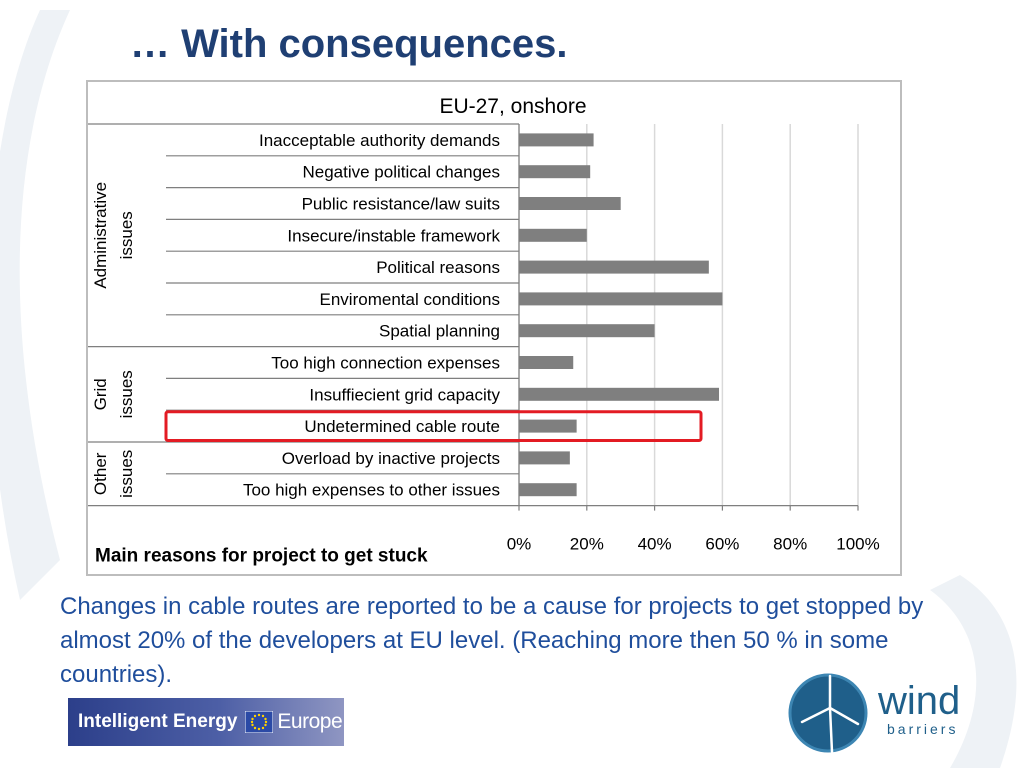  I want to click on chart-title: EU-27, onshore, so click(512, 106).